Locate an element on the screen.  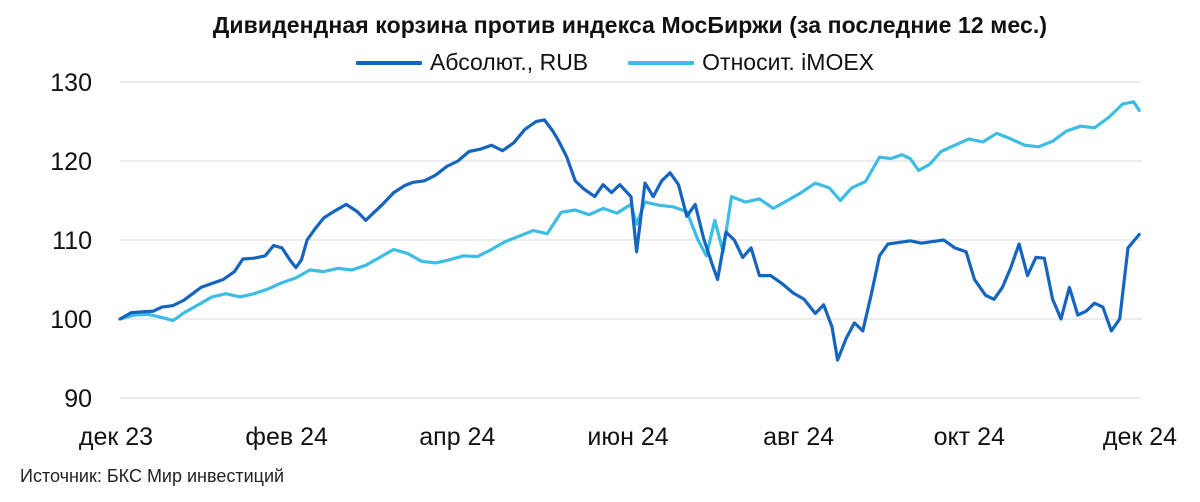
x-tick-label: дек 24 is located at coordinates (1140, 437).